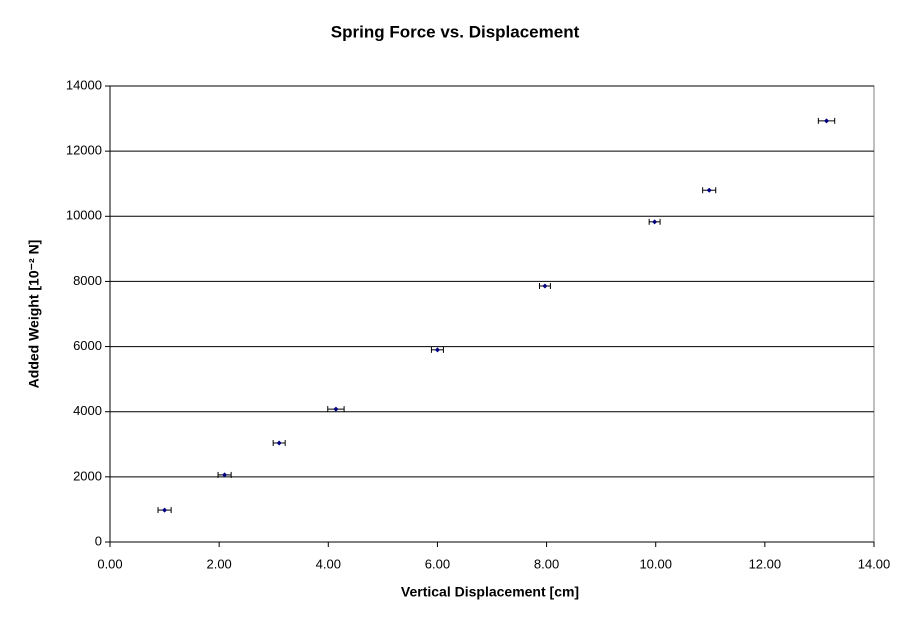 The height and width of the screenshot is (623, 911). I want to click on x-tick-label: 2.00, so click(218, 563).